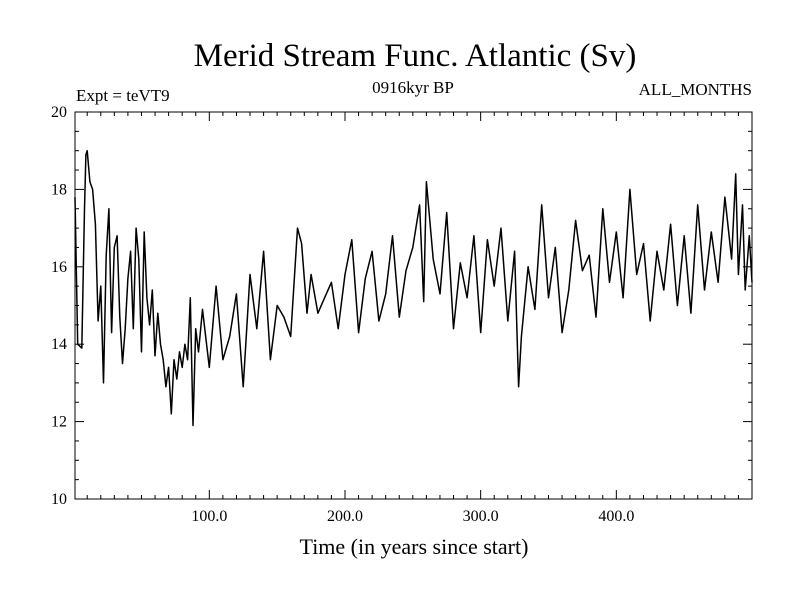  What do you see at coordinates (415, 56) in the screenshot?
I see `chart-title: Merid Stream Func. Atlantic (Sv)` at bounding box center [415, 56].